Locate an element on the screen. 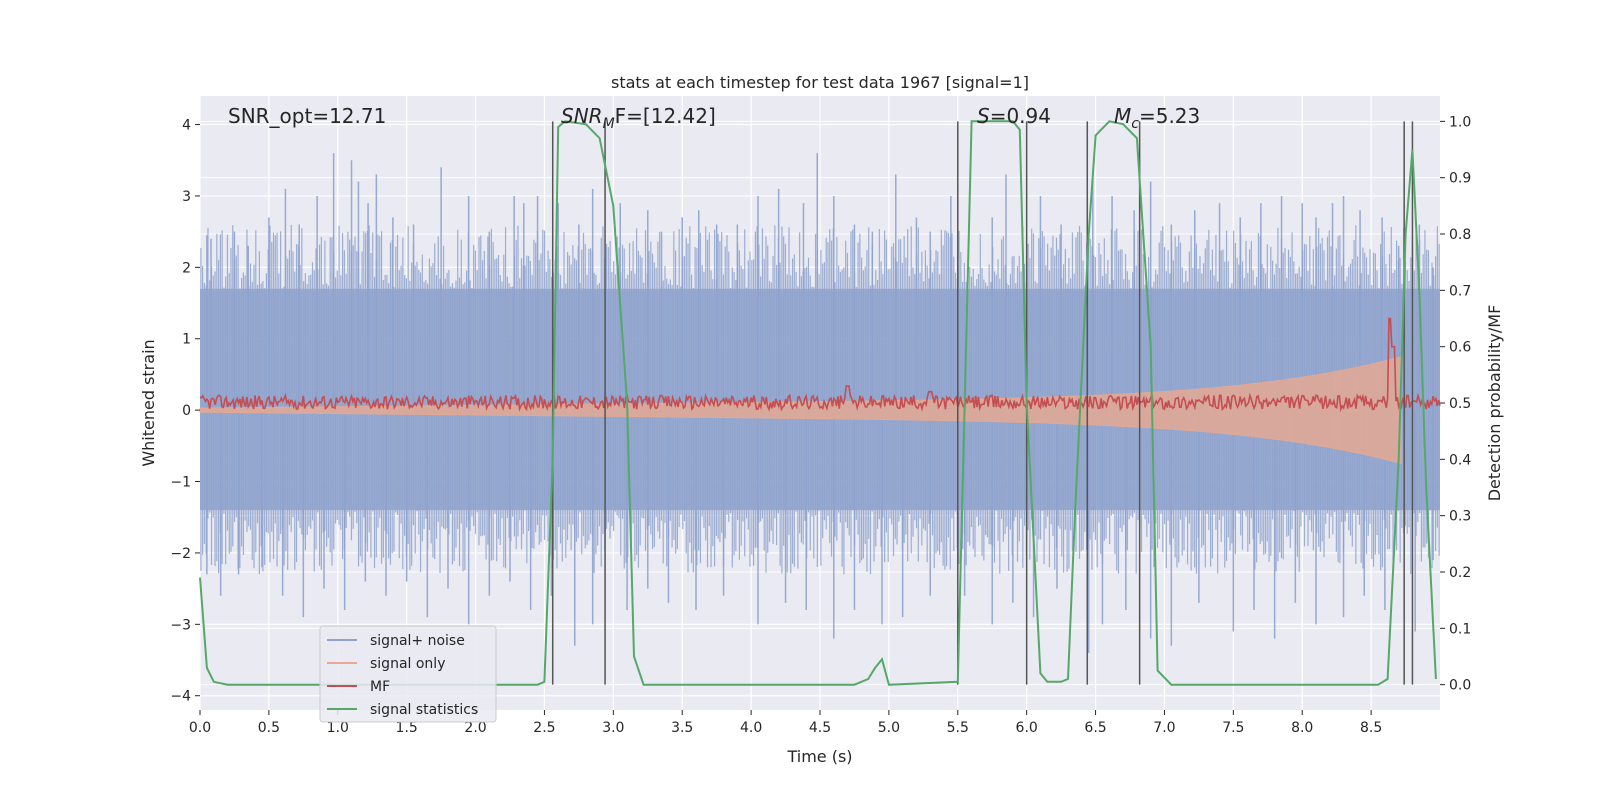  y-tick-label: 4 is located at coordinates (186, 126).